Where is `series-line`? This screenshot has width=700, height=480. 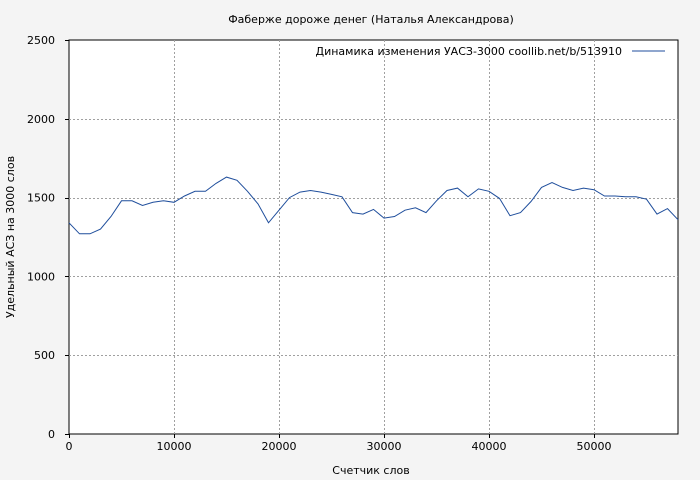 series-line is located at coordinates (373, 205).